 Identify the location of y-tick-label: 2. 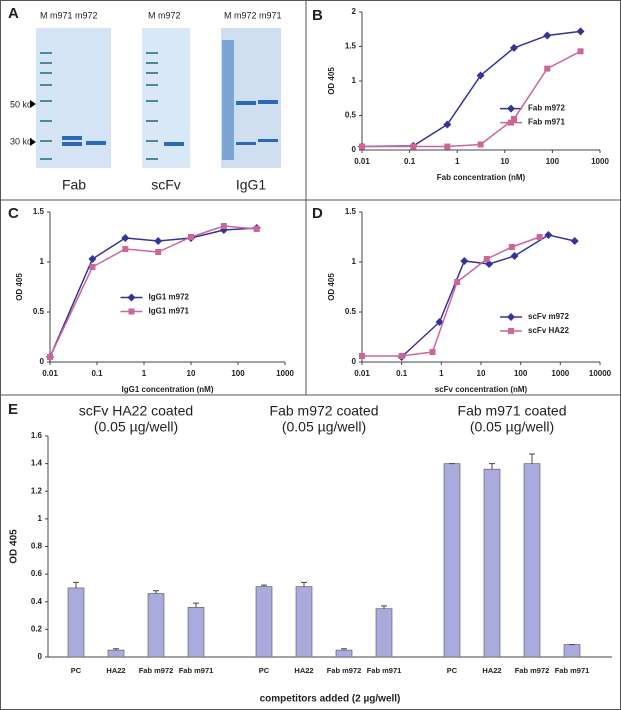
(354, 11).